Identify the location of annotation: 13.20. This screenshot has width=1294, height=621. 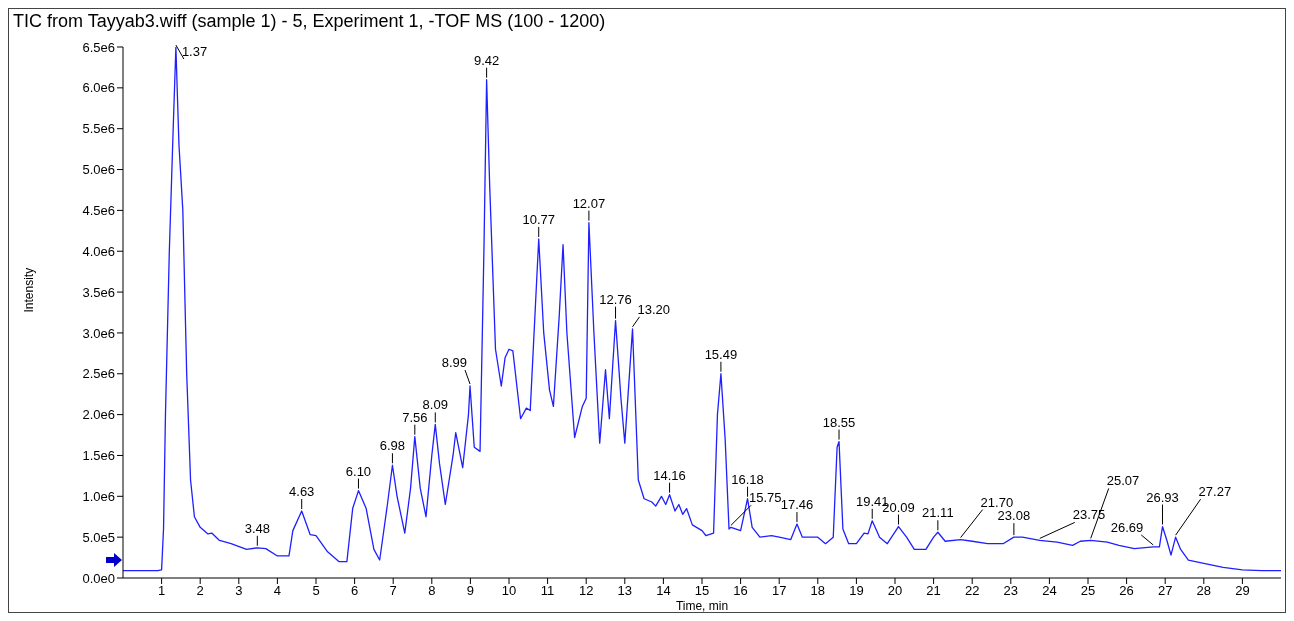
(654, 309).